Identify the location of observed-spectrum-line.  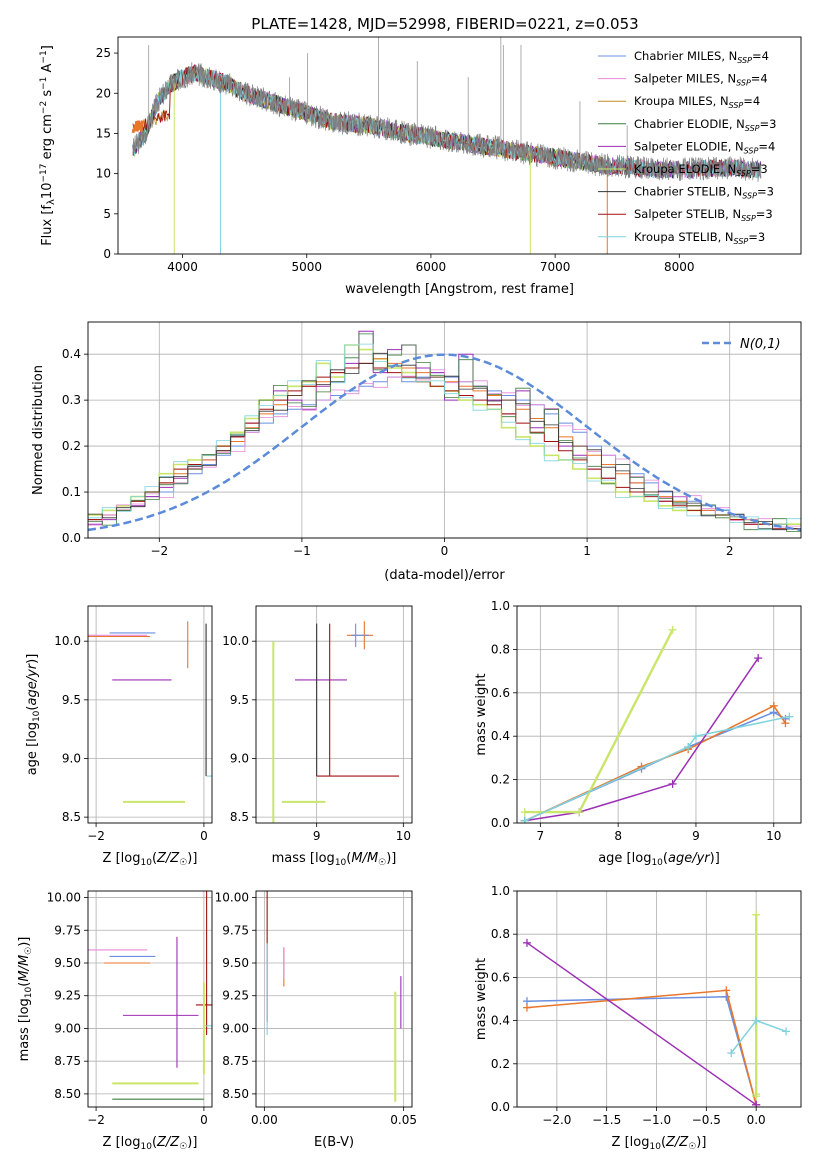
(447, 122).